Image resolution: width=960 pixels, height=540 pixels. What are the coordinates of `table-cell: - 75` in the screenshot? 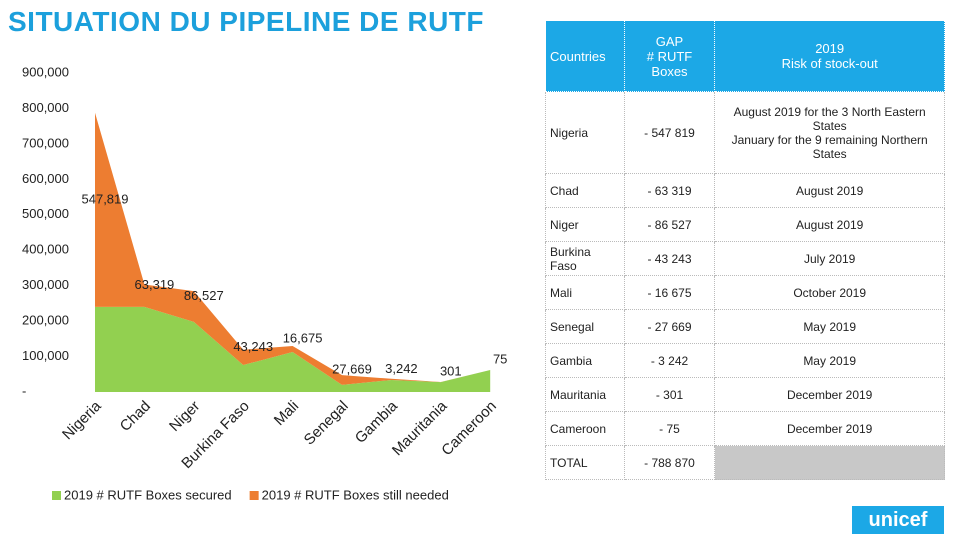 It's located at (669, 428).